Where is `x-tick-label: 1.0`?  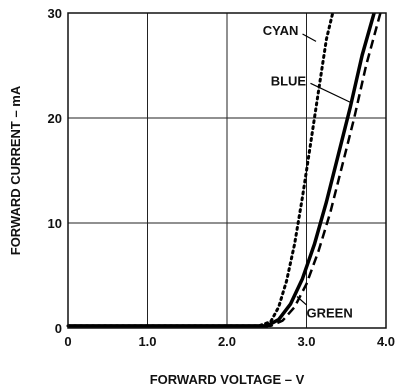
x-tick-label: 1.0 is located at coordinates (147, 341).